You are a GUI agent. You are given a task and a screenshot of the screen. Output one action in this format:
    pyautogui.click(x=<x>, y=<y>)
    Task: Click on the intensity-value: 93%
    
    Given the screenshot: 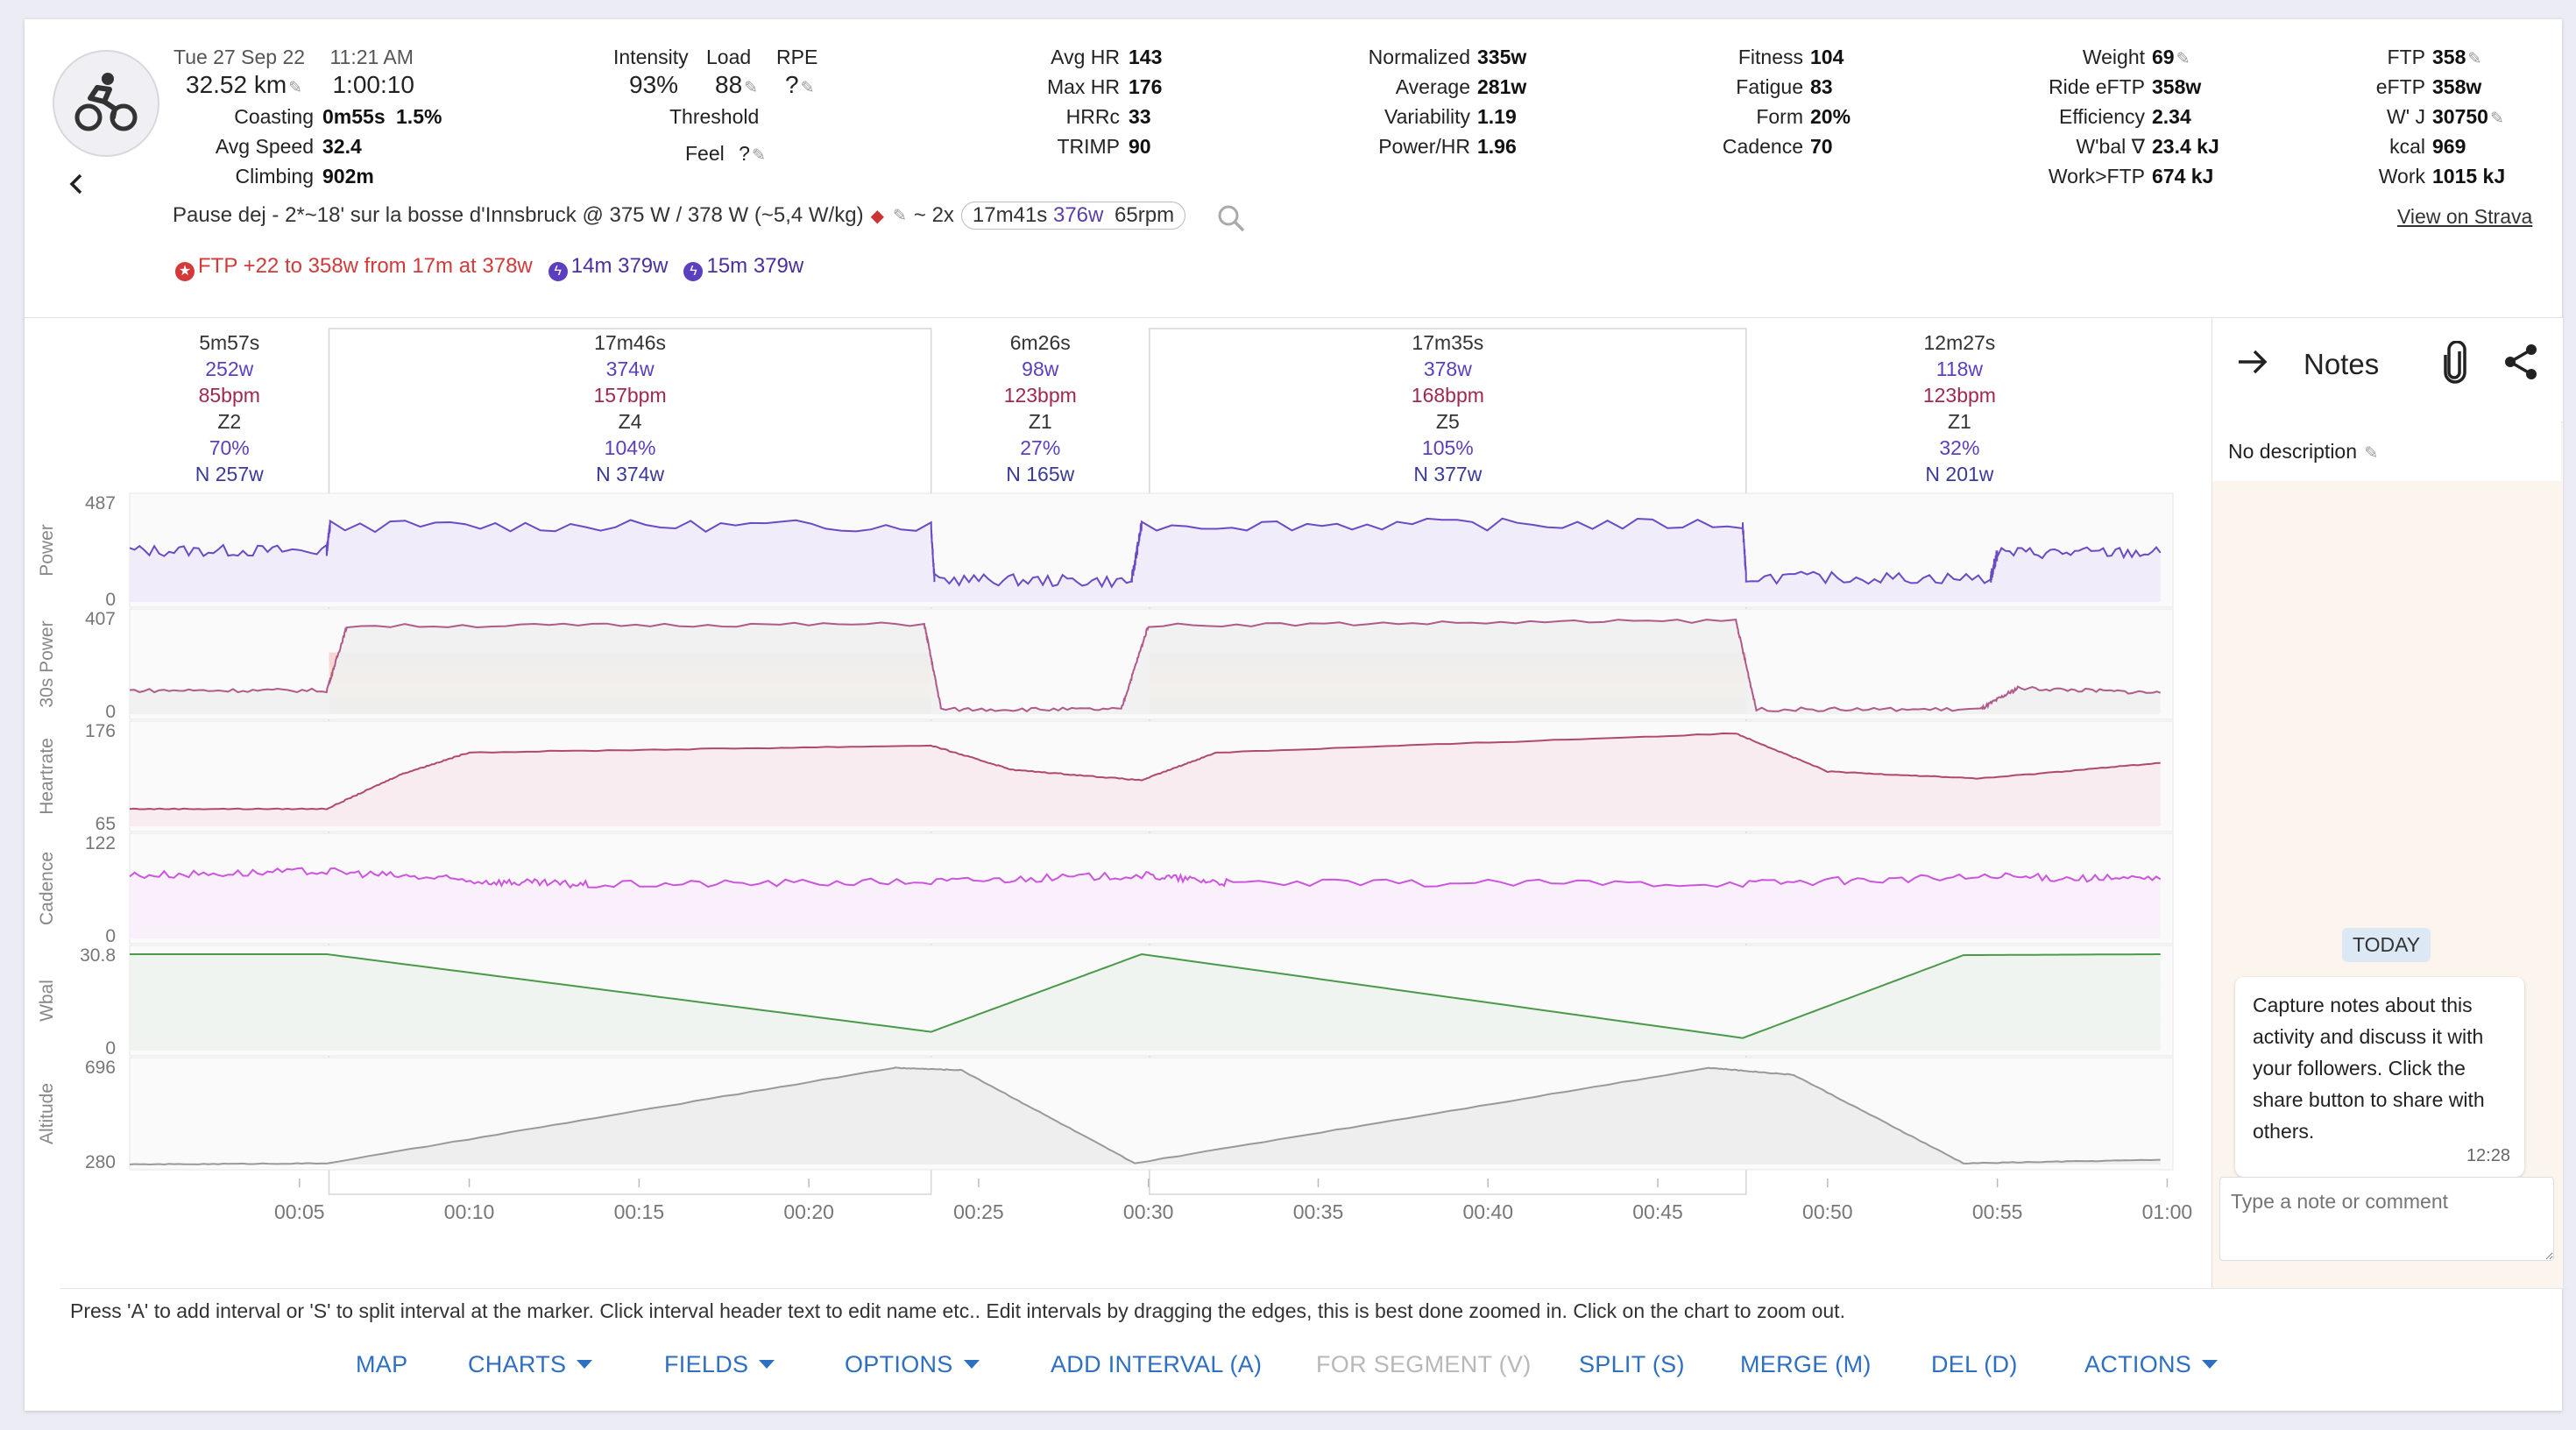 What is the action you would take?
    pyautogui.click(x=654, y=84)
    